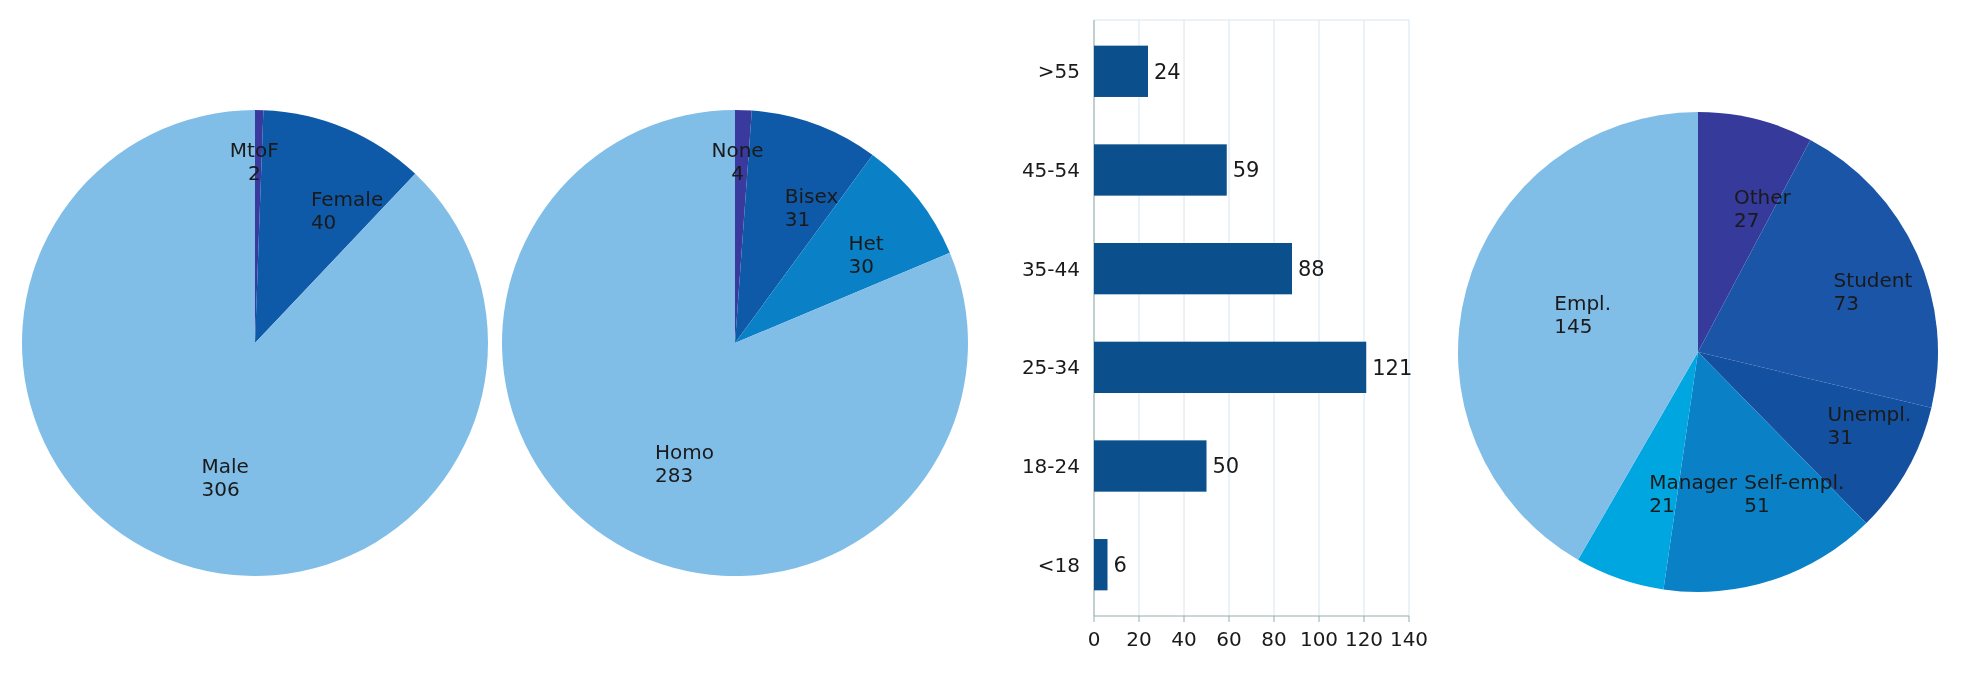 This screenshot has height=673, width=1972. What do you see at coordinates (1869, 414) in the screenshot?
I see `slice-label: Unempl.` at bounding box center [1869, 414].